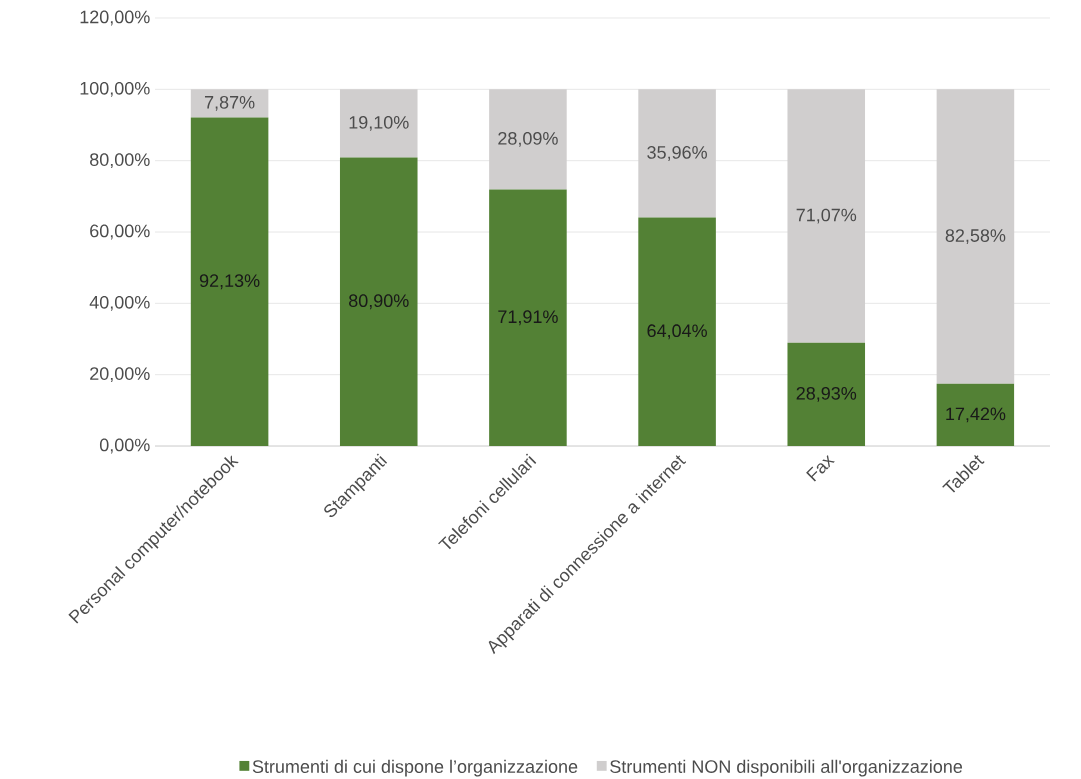 This screenshot has width=1081, height=779. What do you see at coordinates (115, 89) in the screenshot?
I see `y-tick-label: 100,00%` at bounding box center [115, 89].